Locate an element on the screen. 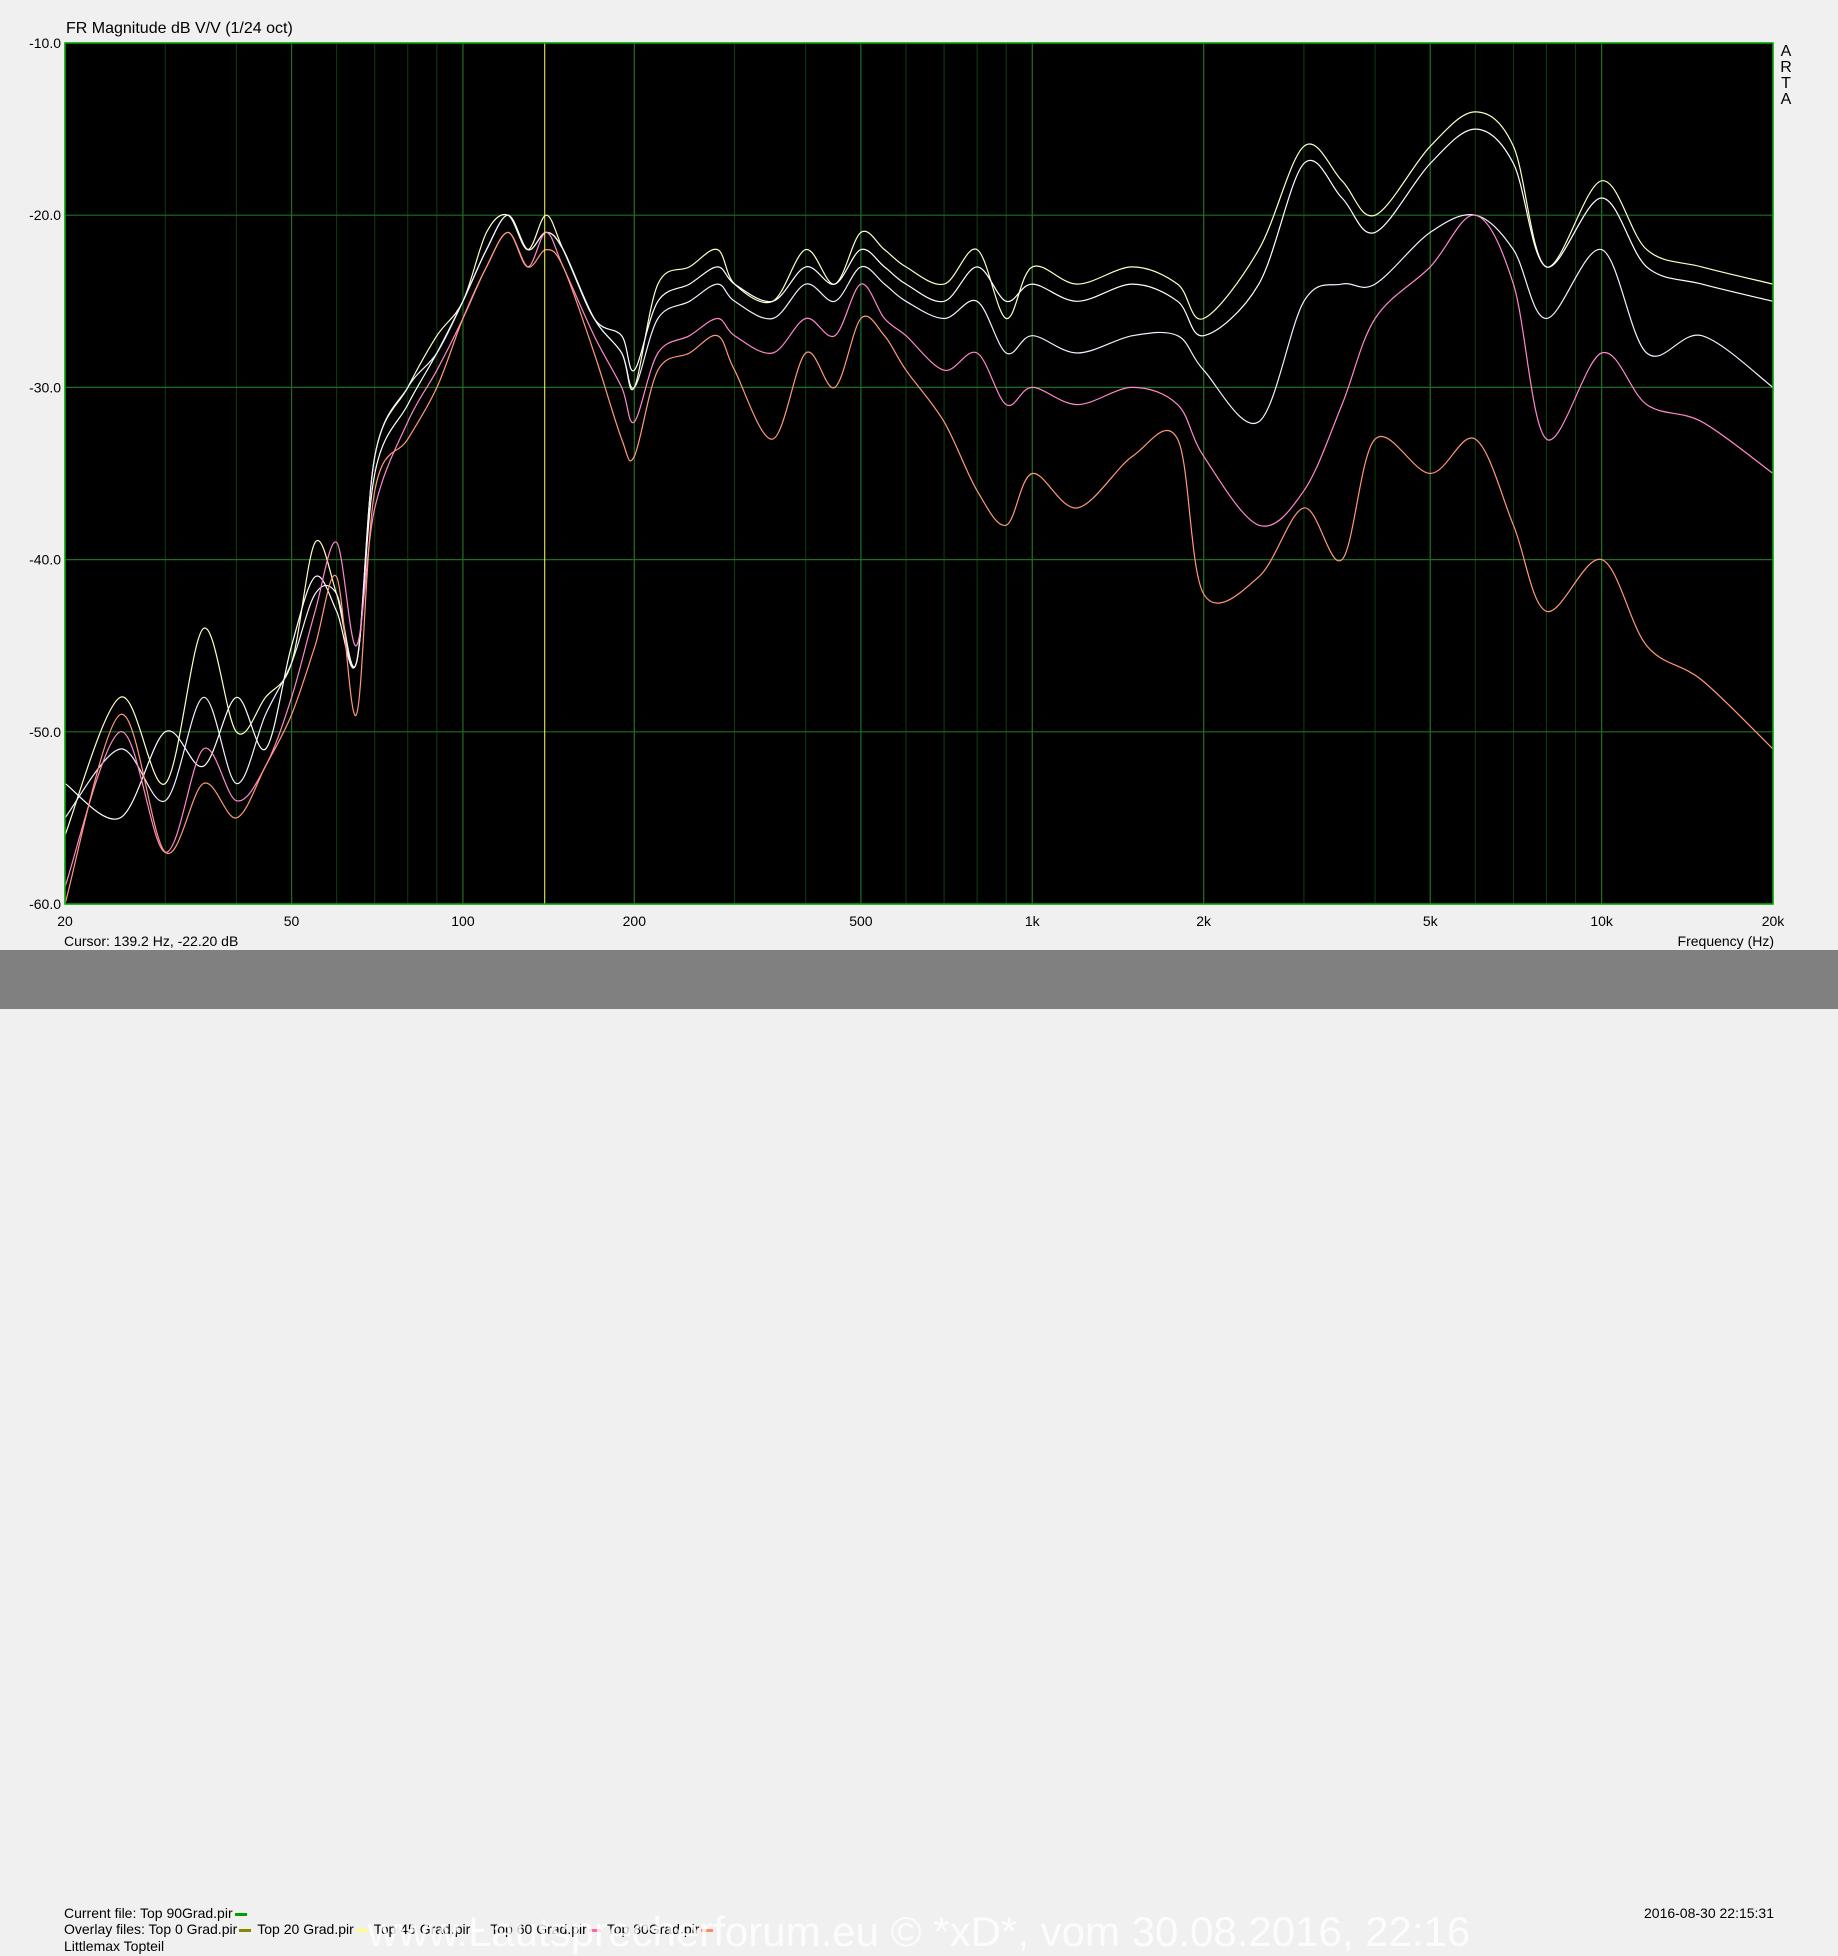 This screenshot has height=1956, width=1838. x-axis-label: Frequency (Hz) is located at coordinates (1725, 941).